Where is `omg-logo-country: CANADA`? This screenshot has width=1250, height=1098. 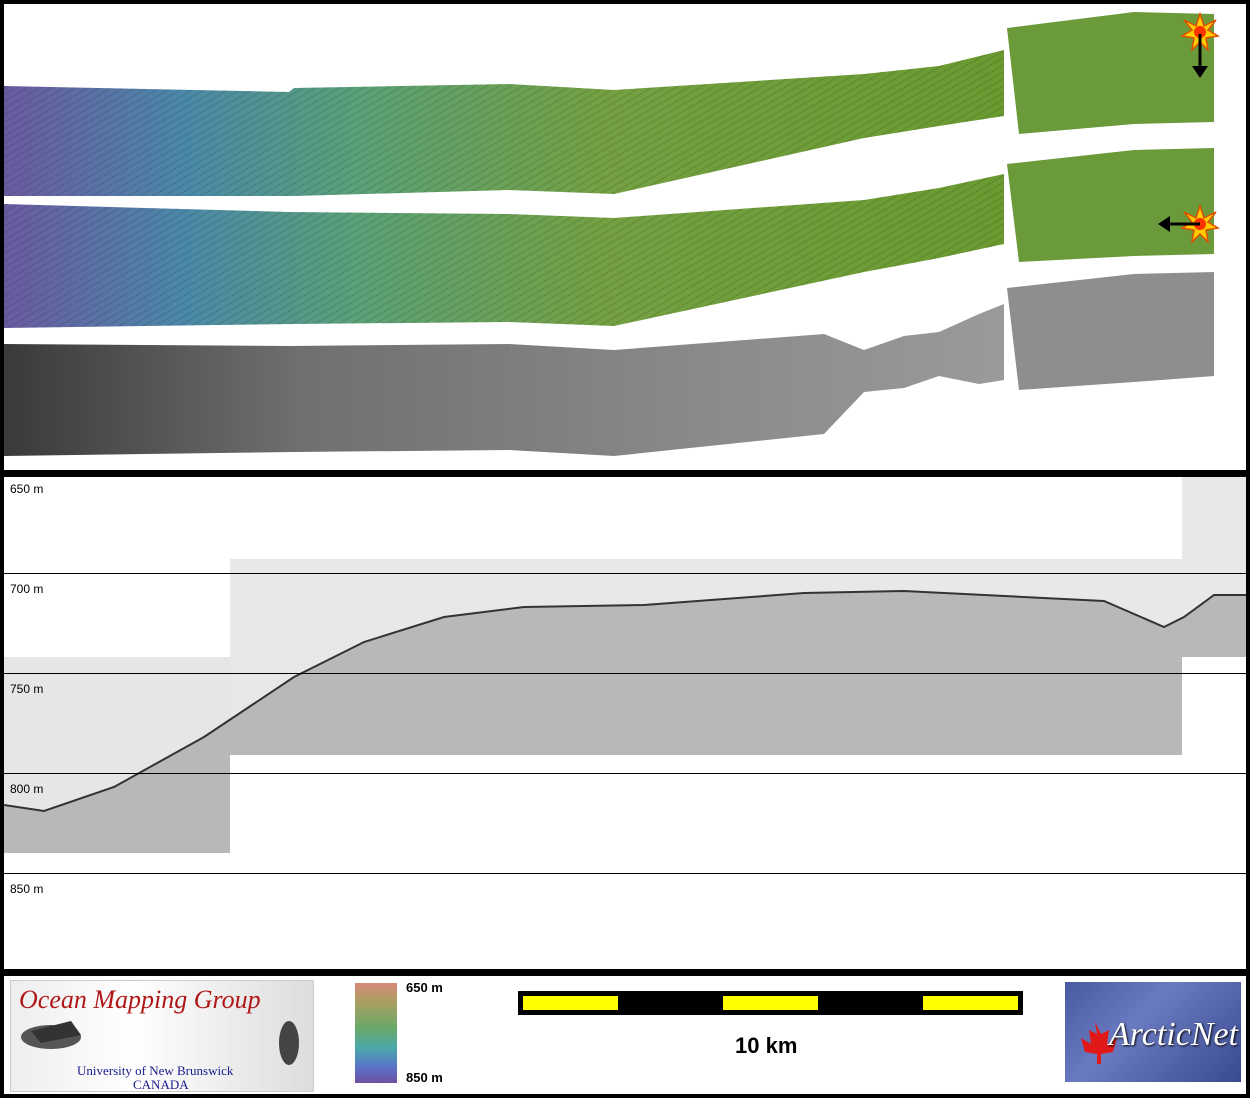
omg-logo-country: CANADA is located at coordinates (161, 1084).